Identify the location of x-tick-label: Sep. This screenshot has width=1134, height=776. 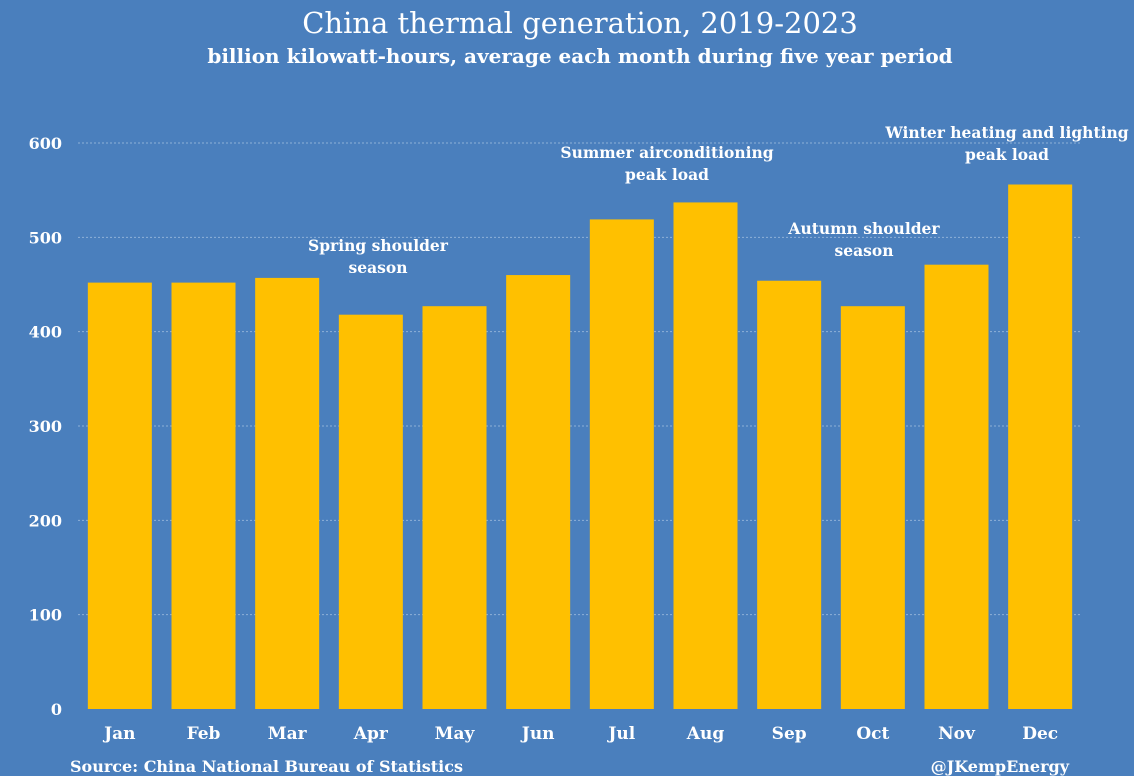
(789, 734).